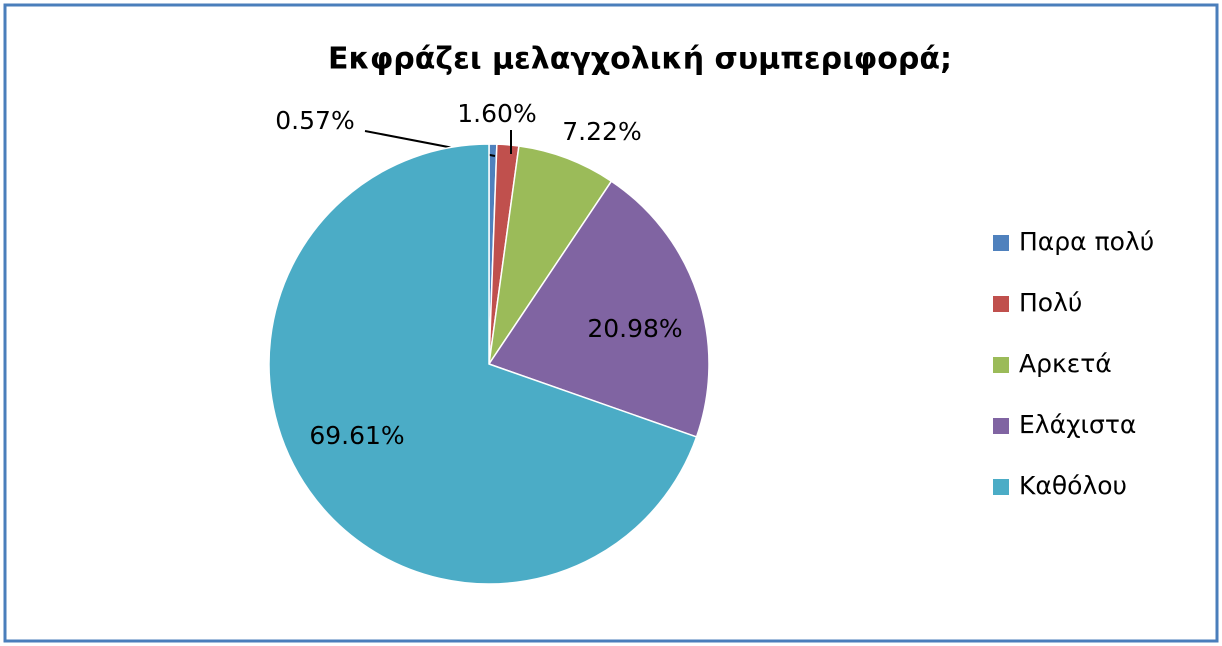  I want to click on legend-label: Καθόλου, so click(1073, 485).